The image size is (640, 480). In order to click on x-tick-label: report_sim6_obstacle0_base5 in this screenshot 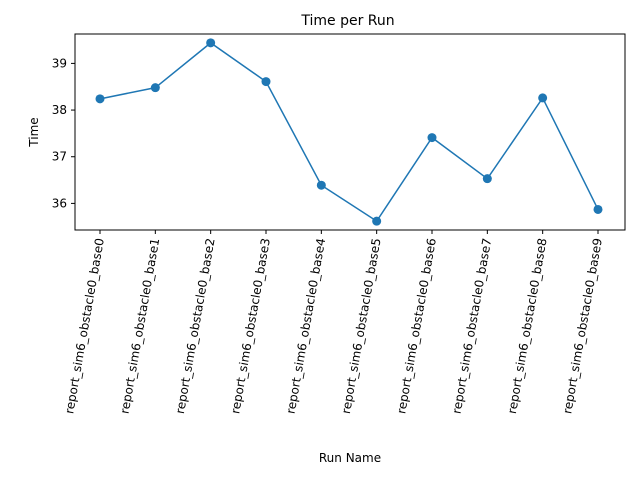, I will do `click(361, 326)`.